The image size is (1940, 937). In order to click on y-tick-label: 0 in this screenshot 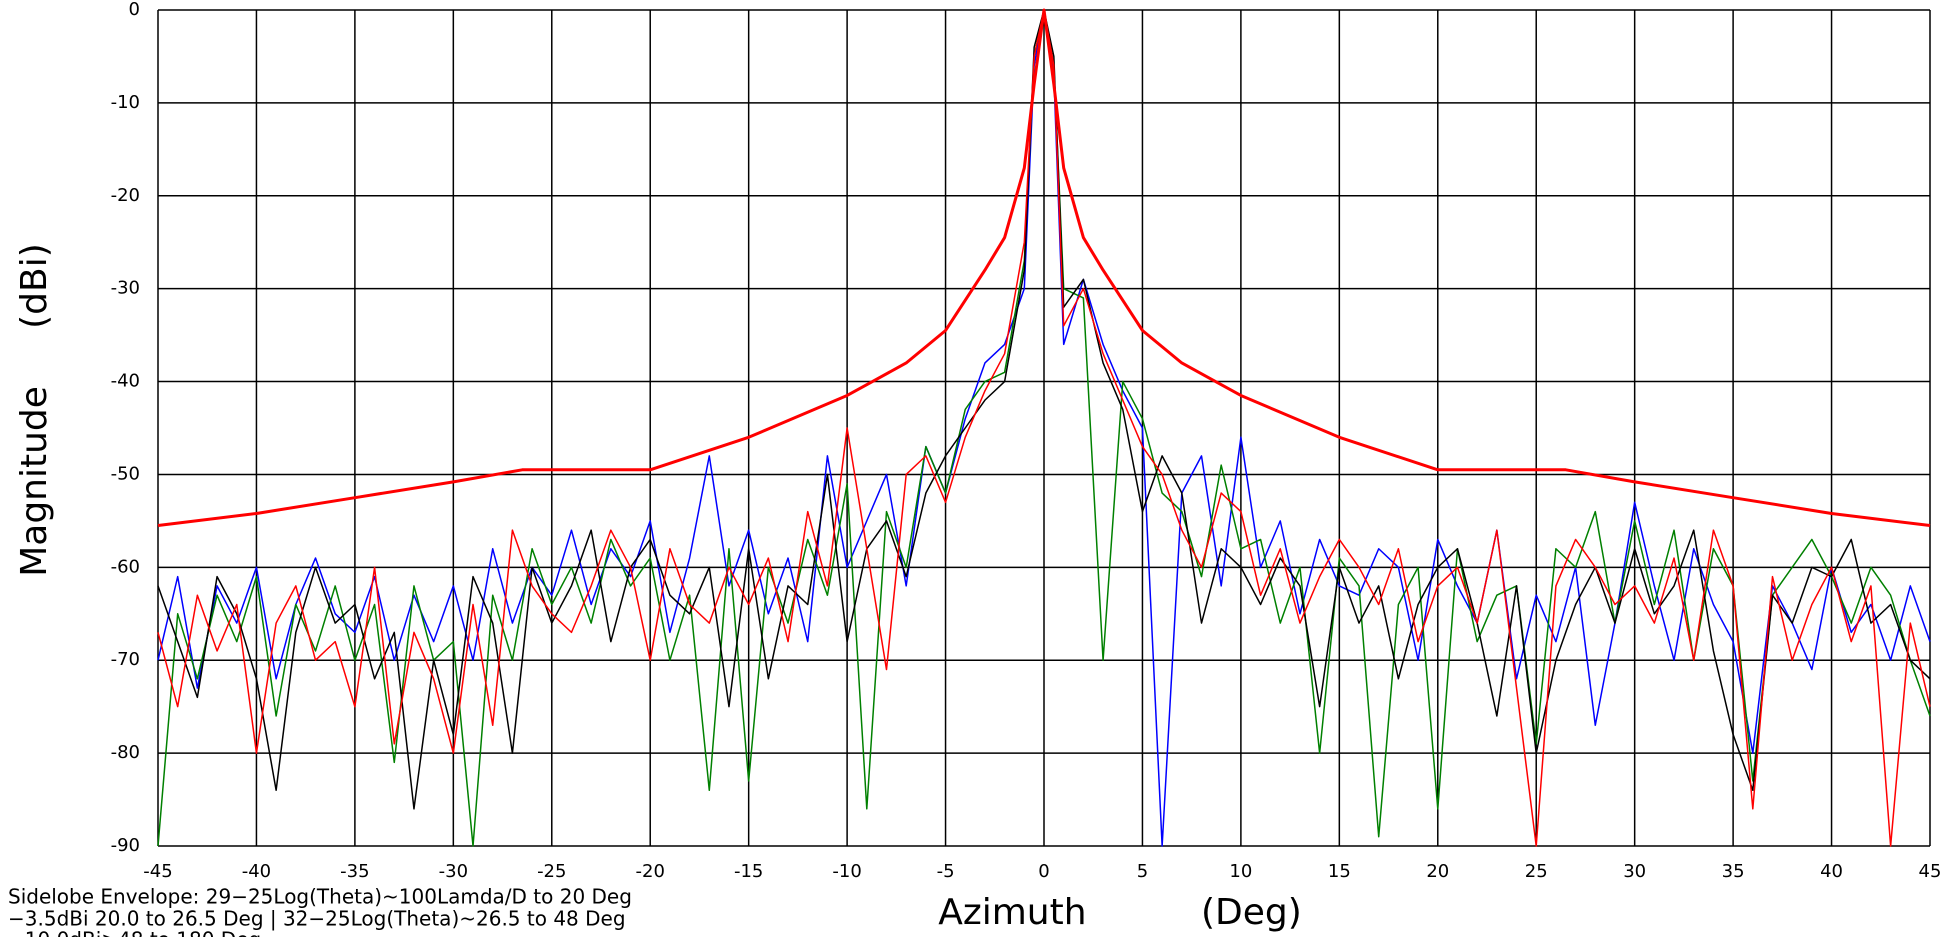, I will do `click(134, 10)`.